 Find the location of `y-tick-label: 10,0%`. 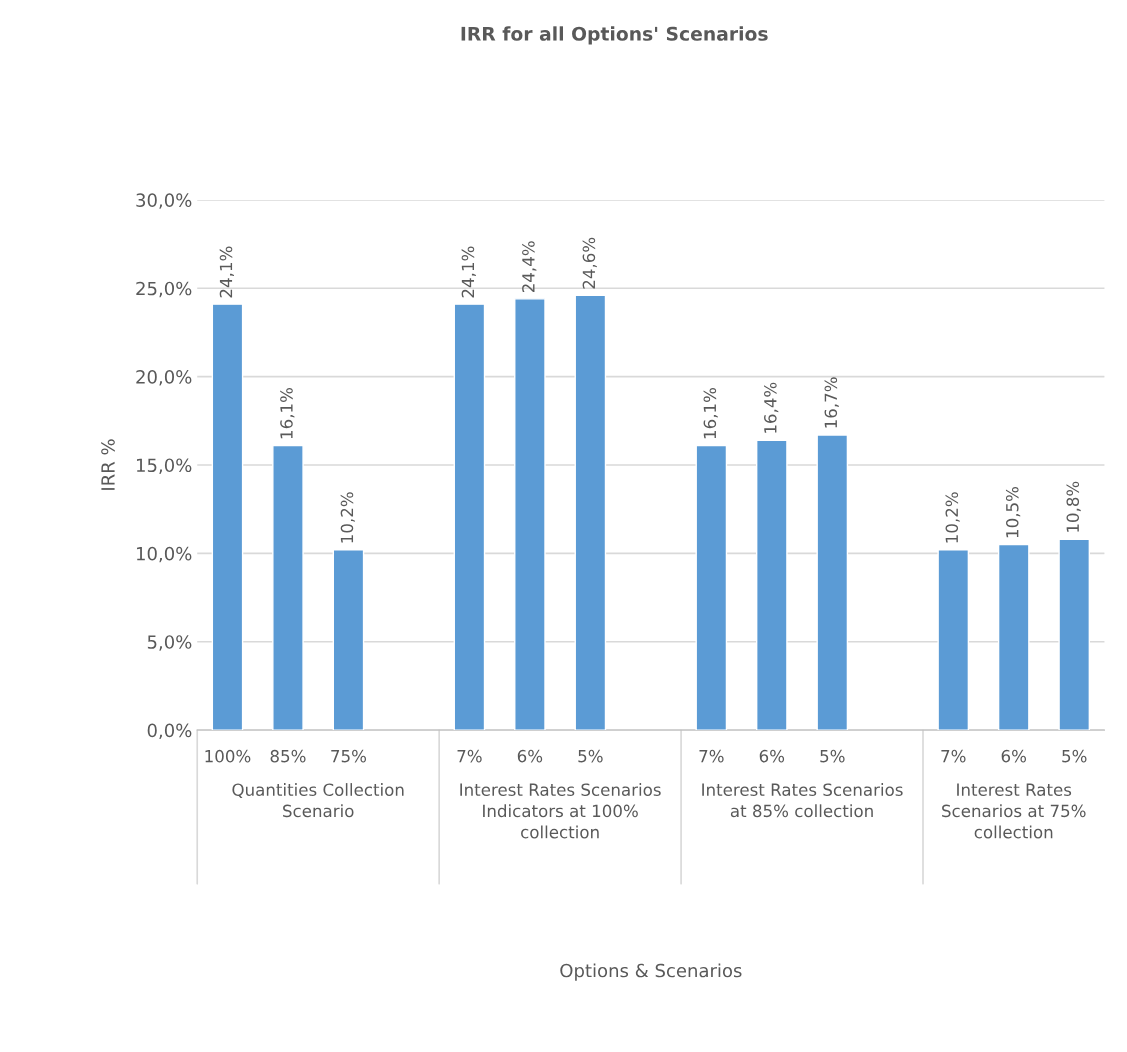

y-tick-label: 10,0% is located at coordinates (164, 554).